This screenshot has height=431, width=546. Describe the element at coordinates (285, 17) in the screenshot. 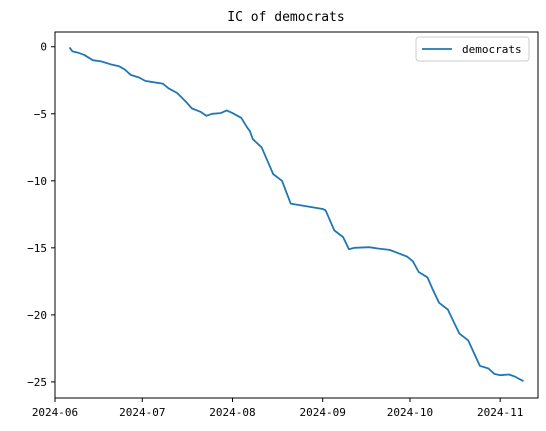

I see `chart-title: IC of democrats` at that location.